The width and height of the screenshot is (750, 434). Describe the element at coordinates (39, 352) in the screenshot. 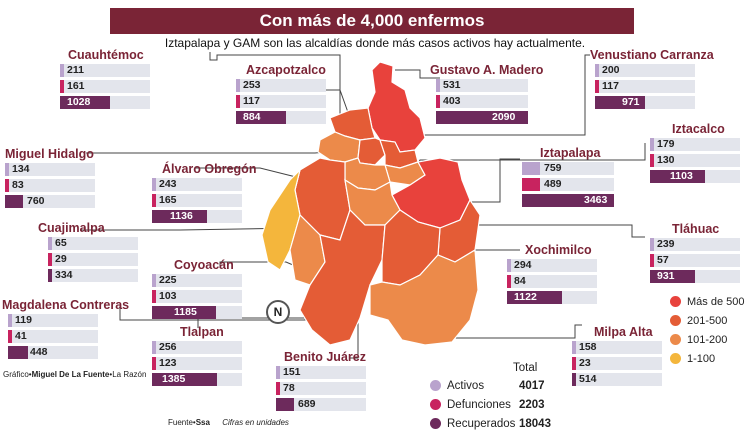

I see `recuperados-value: 448` at that location.